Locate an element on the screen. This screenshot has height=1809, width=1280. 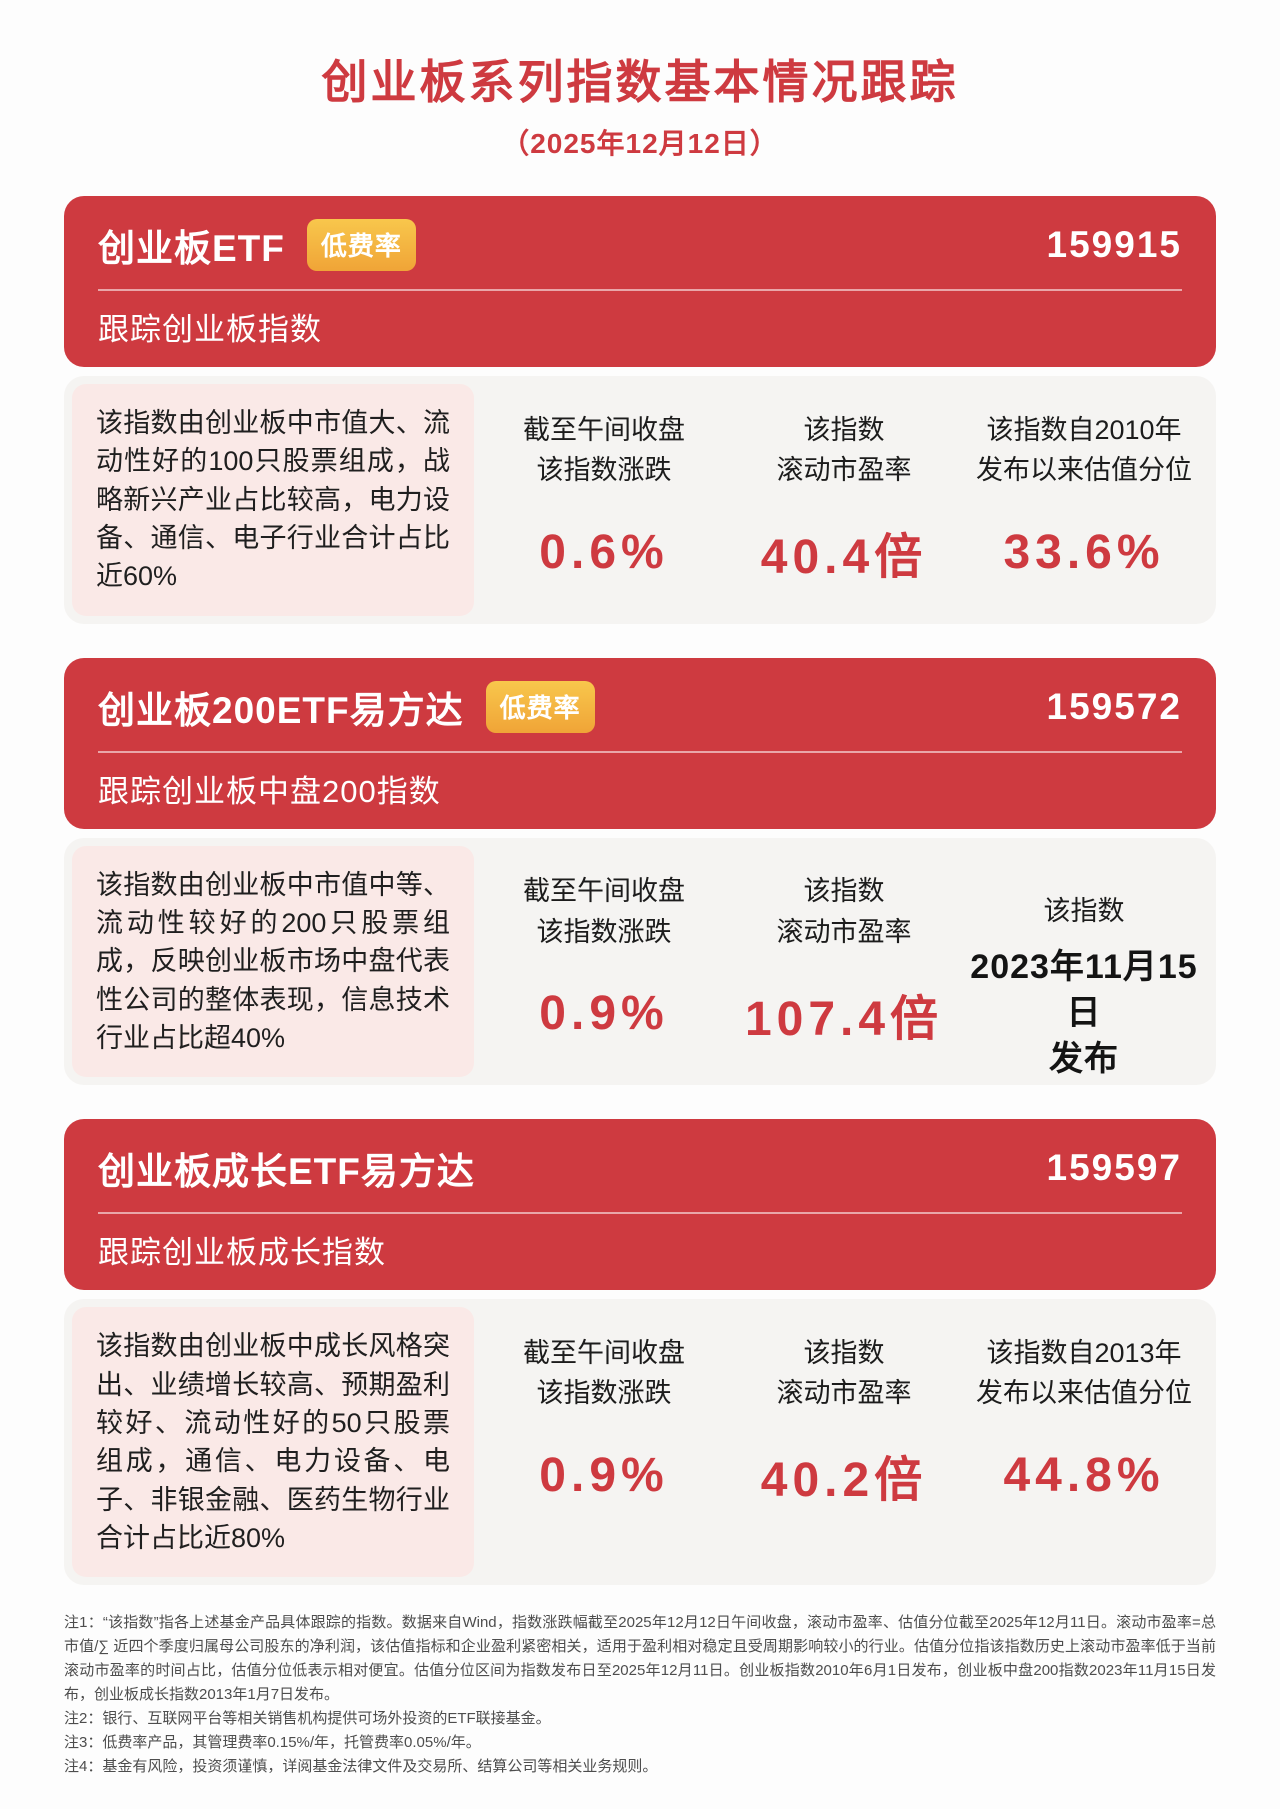
etf-name: 创业板ETF is located at coordinates (191, 248).